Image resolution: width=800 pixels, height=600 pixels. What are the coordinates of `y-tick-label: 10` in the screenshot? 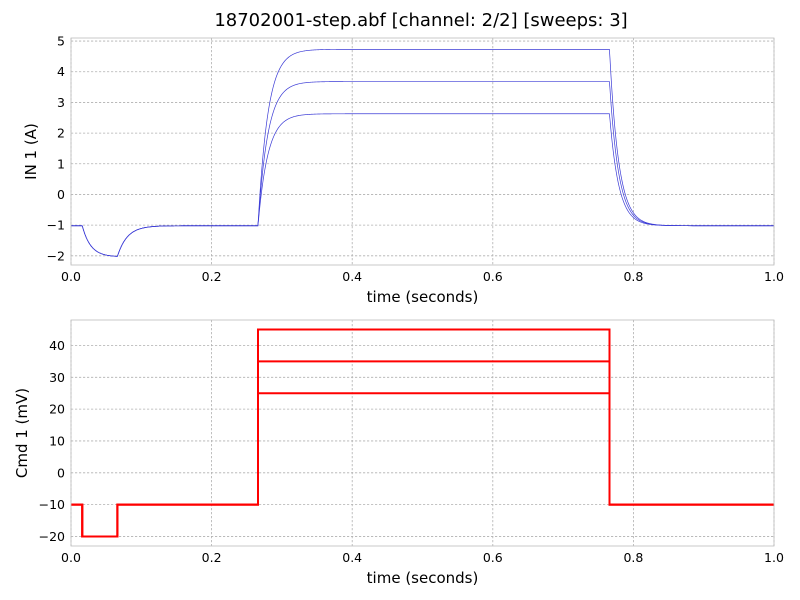 It's located at (57, 440).